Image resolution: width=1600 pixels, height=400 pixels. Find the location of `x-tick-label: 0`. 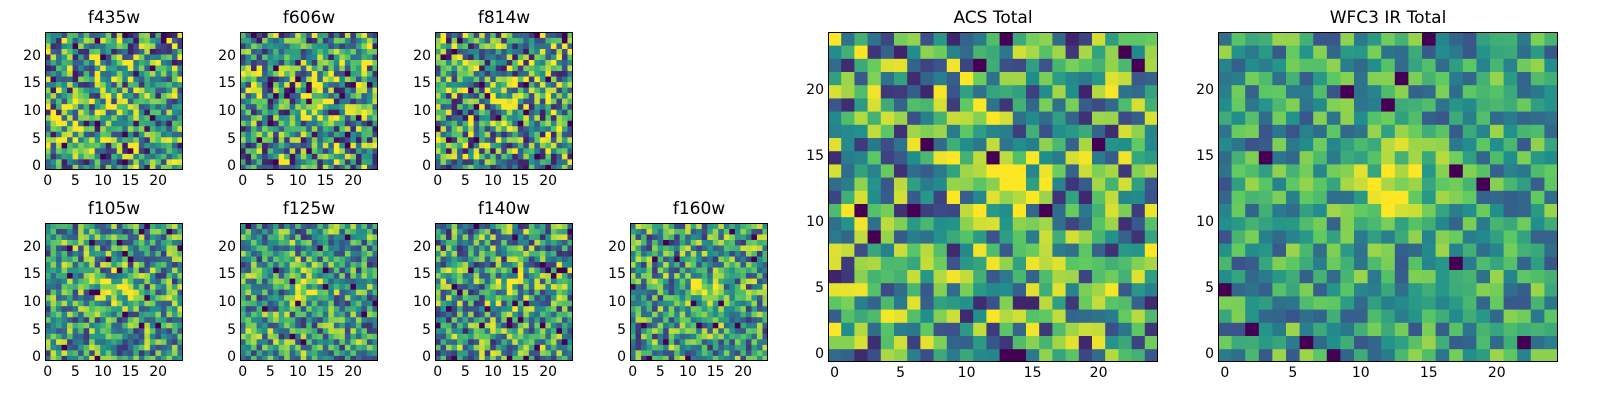

x-tick-label: 0 is located at coordinates (48, 372).